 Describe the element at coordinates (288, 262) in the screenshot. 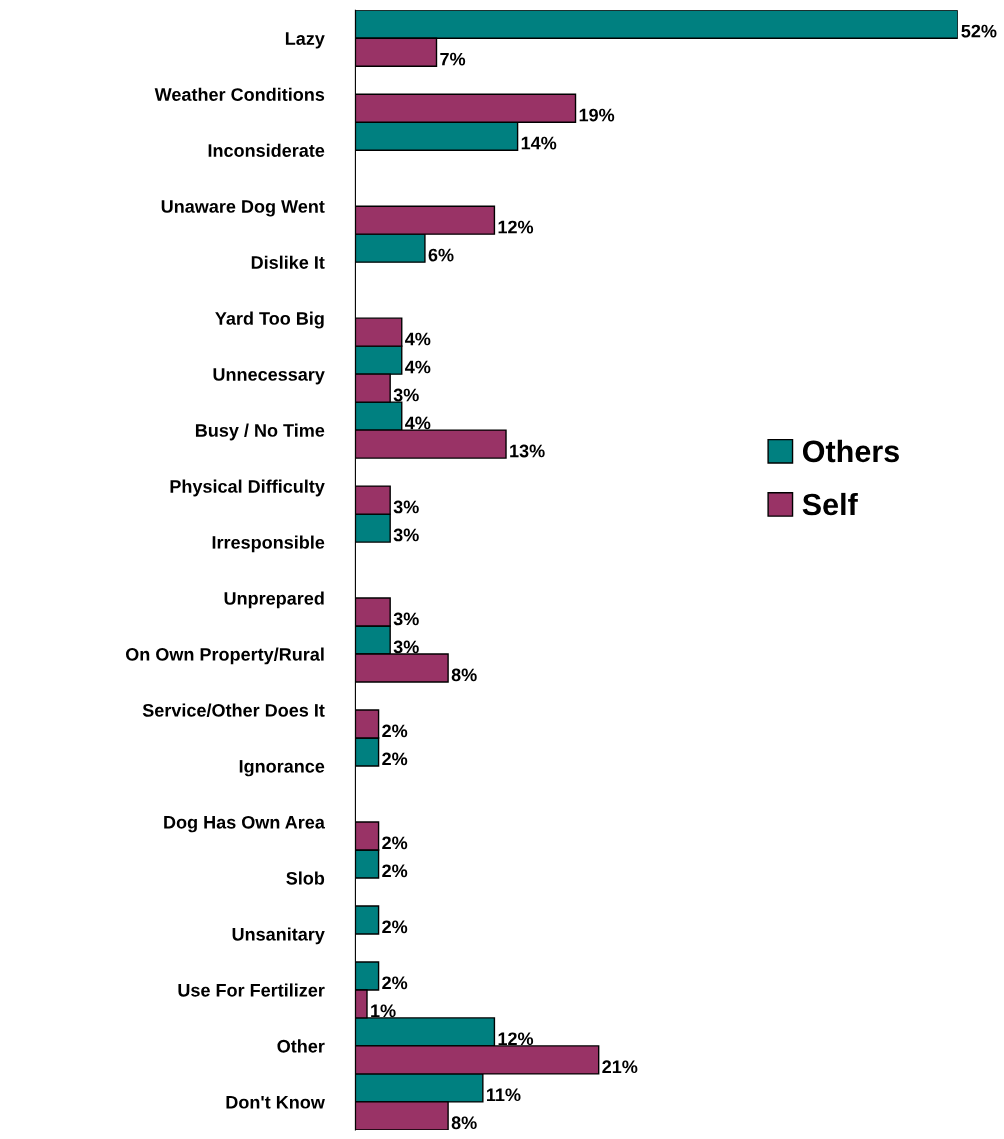

I see `y-tick-label: Dislike It` at that location.